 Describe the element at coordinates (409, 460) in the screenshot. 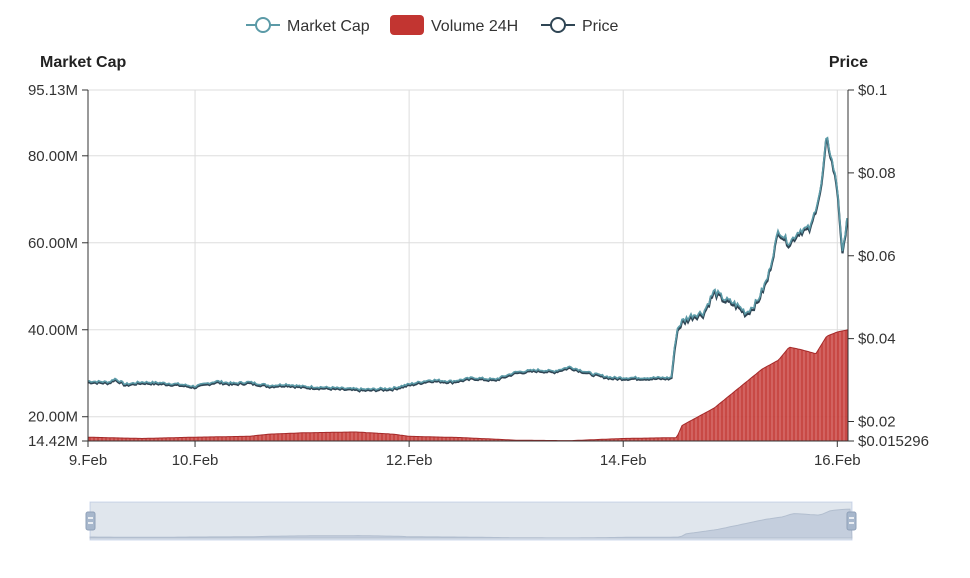

I see `x-tick-label: 12.Feb` at that location.